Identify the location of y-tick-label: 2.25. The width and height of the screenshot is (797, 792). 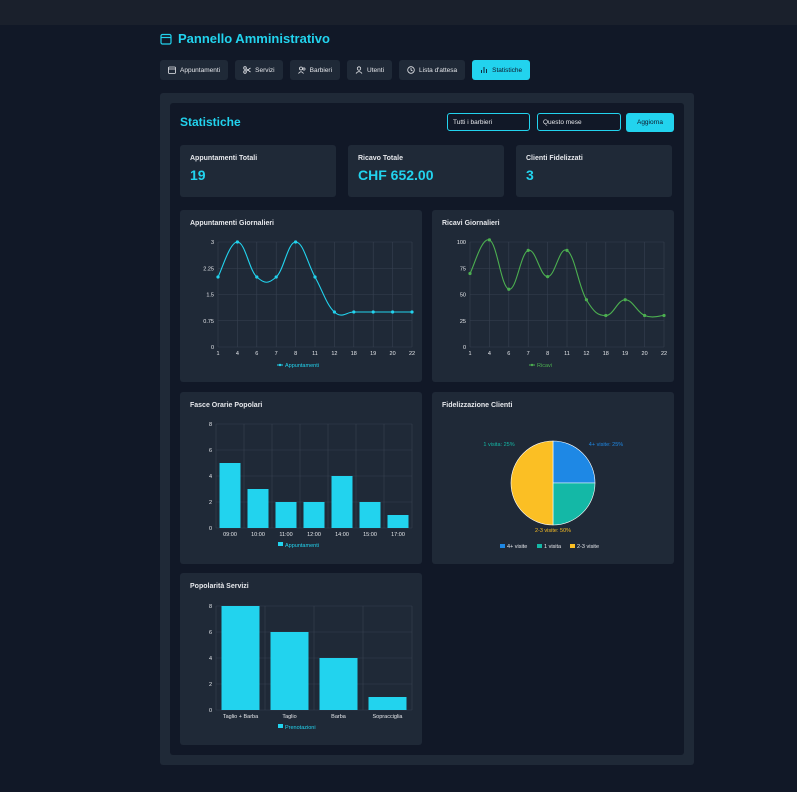
(208, 269).